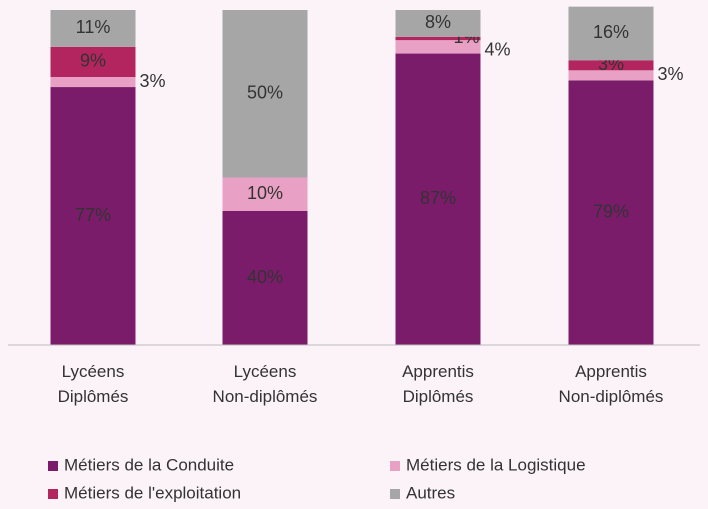  I want to click on legend-label: Métiers de la Logistique, so click(496, 464).